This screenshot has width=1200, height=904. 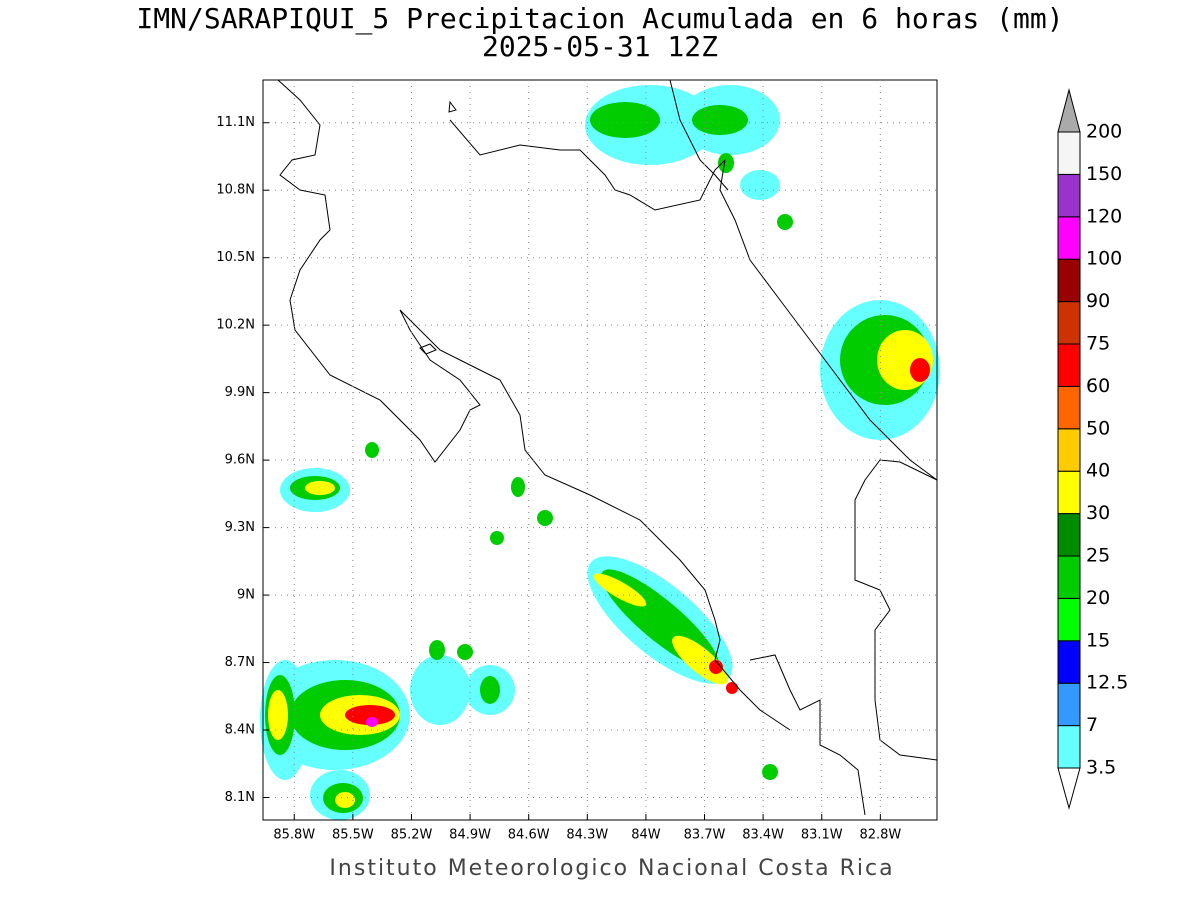 What do you see at coordinates (1069, 788) in the screenshot?
I see `colorbar-under` at bounding box center [1069, 788].